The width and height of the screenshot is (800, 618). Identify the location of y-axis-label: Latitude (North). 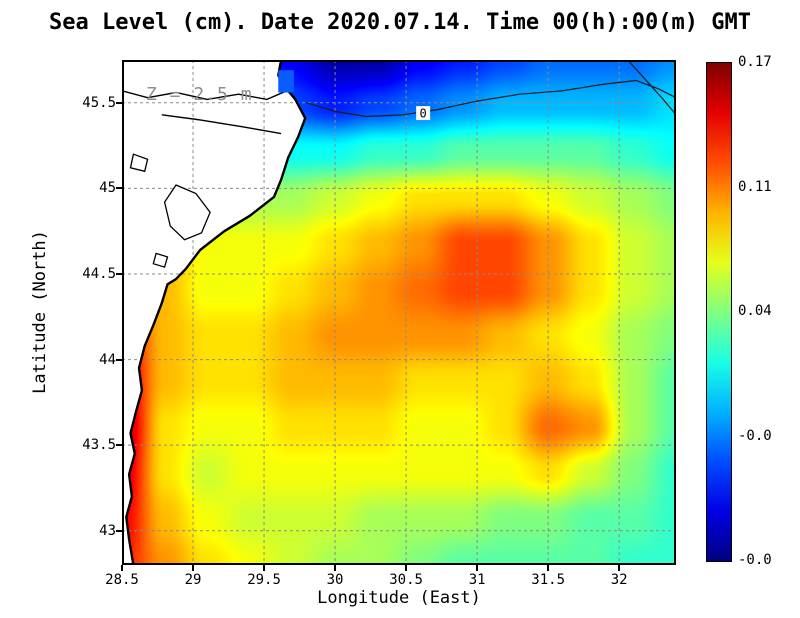
(40, 312).